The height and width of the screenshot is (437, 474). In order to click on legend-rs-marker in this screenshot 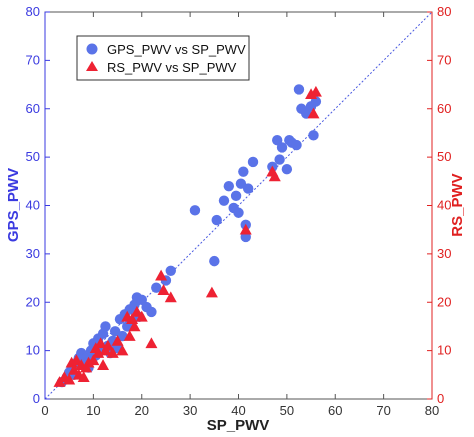, I will do `click(92, 66)`.